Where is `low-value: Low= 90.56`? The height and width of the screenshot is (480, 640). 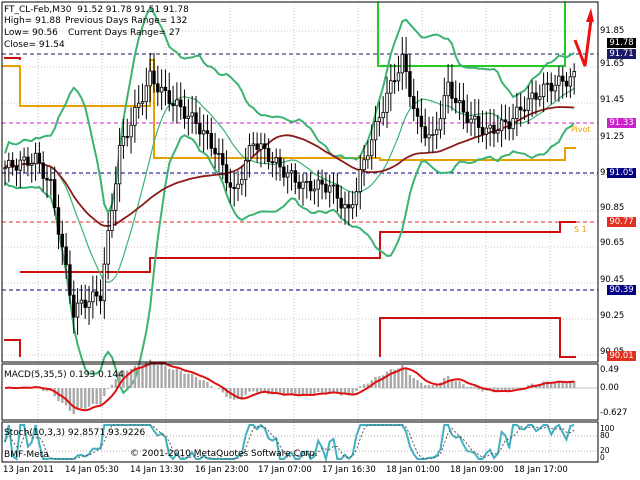 low-value: Low= 90.56 is located at coordinates (31, 33).